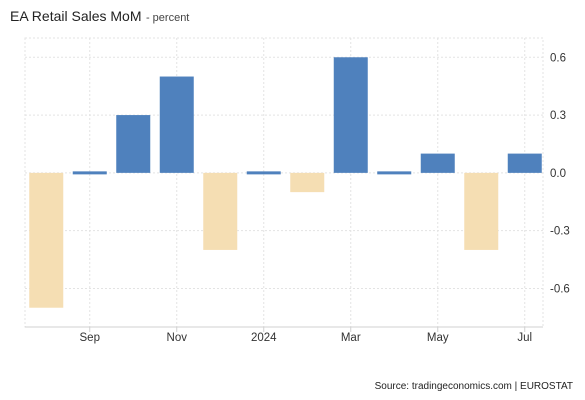 The width and height of the screenshot is (585, 400). What do you see at coordinates (524, 338) in the screenshot?
I see `x-tick-label: Jul` at bounding box center [524, 338].